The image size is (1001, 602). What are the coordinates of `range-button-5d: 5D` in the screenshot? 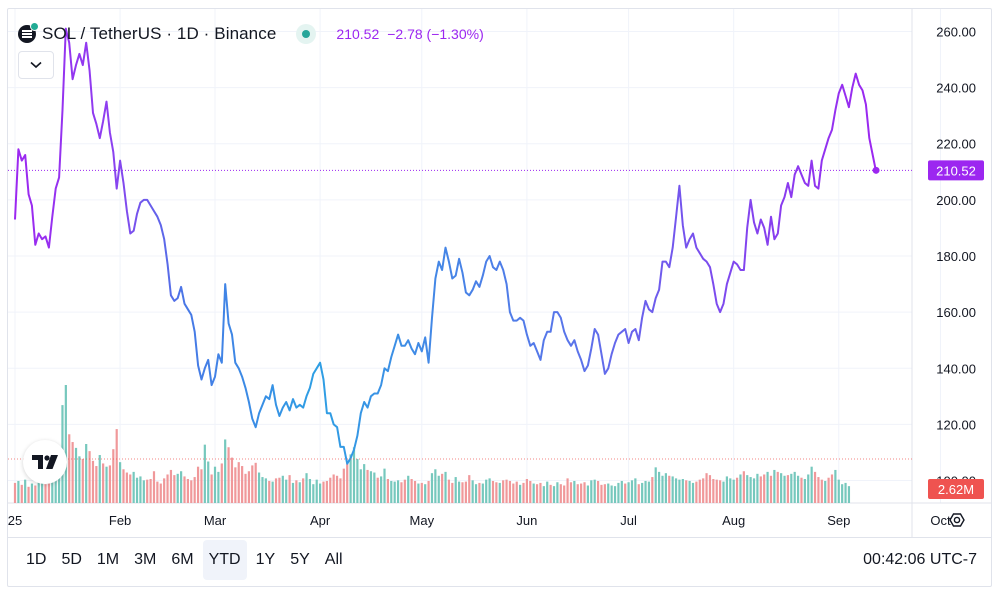 It's located at (71, 559).